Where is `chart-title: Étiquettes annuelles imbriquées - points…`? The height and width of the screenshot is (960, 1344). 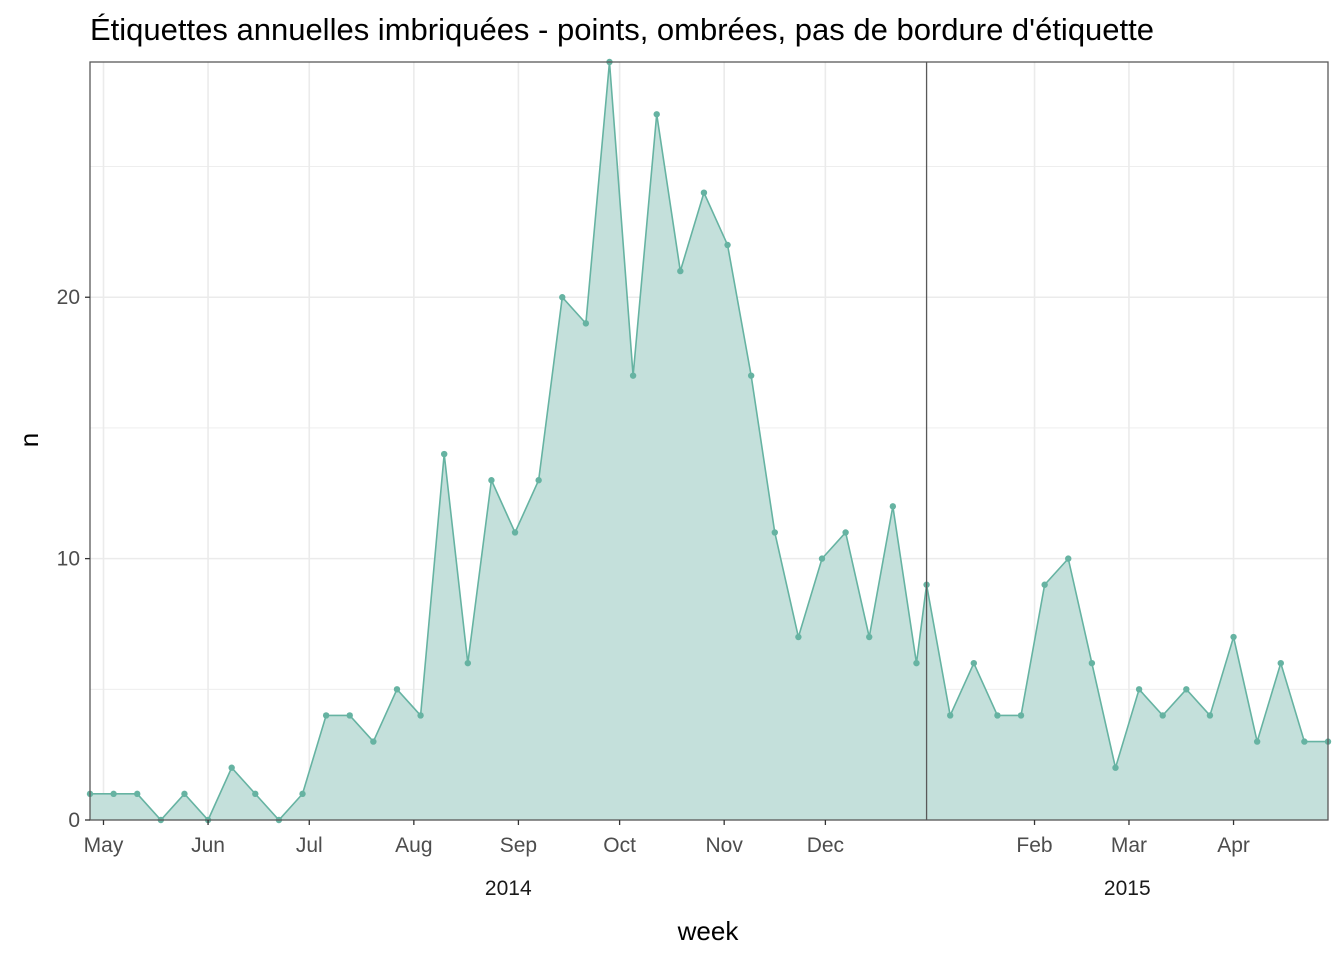
chart-title: Étiquettes annuelles imbriquées - points… is located at coordinates (622, 29).